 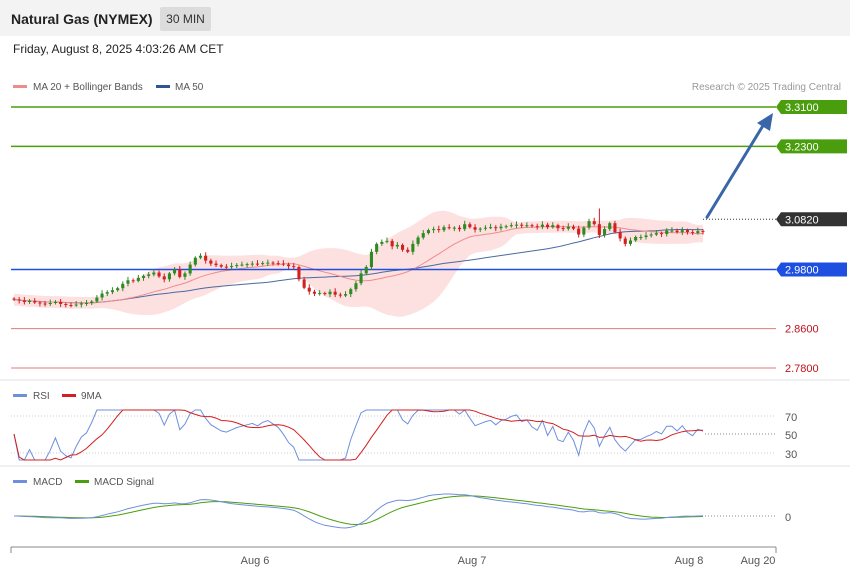 I want to click on rsi-legend-label: RSI, so click(x=41, y=396).